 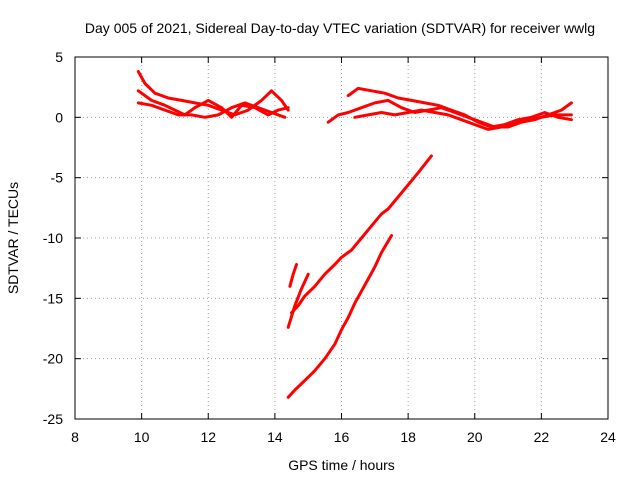 I want to click on y-tick-label: -10, so click(x=53, y=238).